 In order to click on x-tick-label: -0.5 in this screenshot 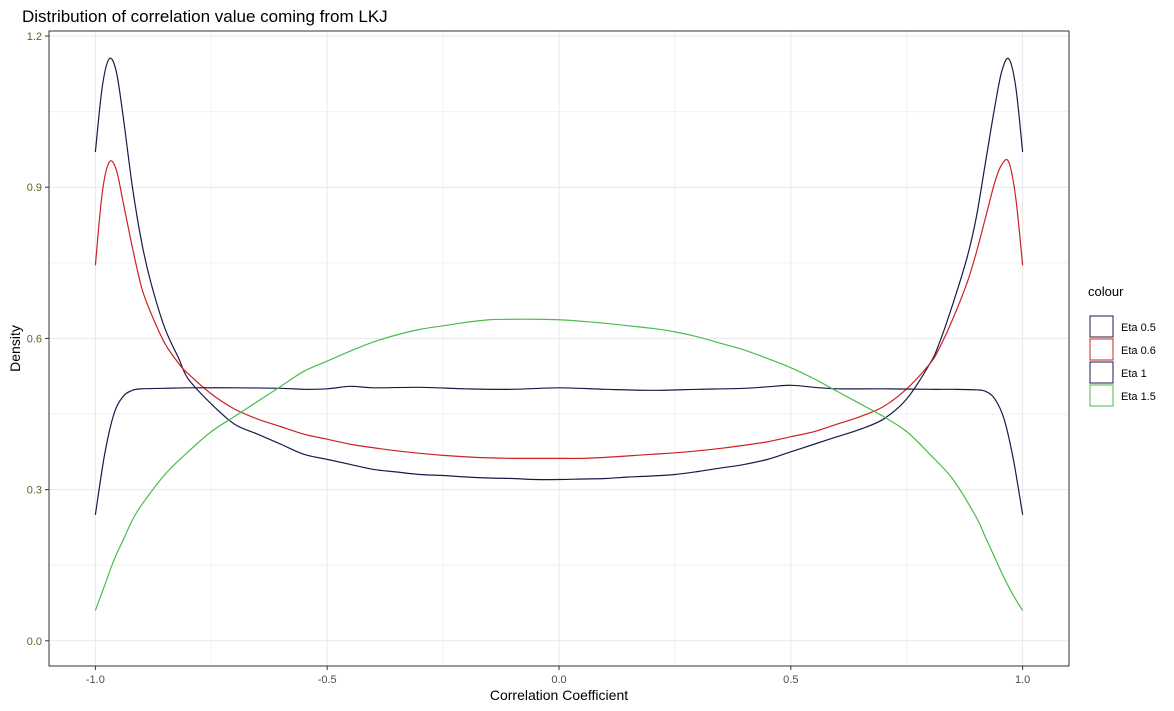, I will do `click(327, 680)`.